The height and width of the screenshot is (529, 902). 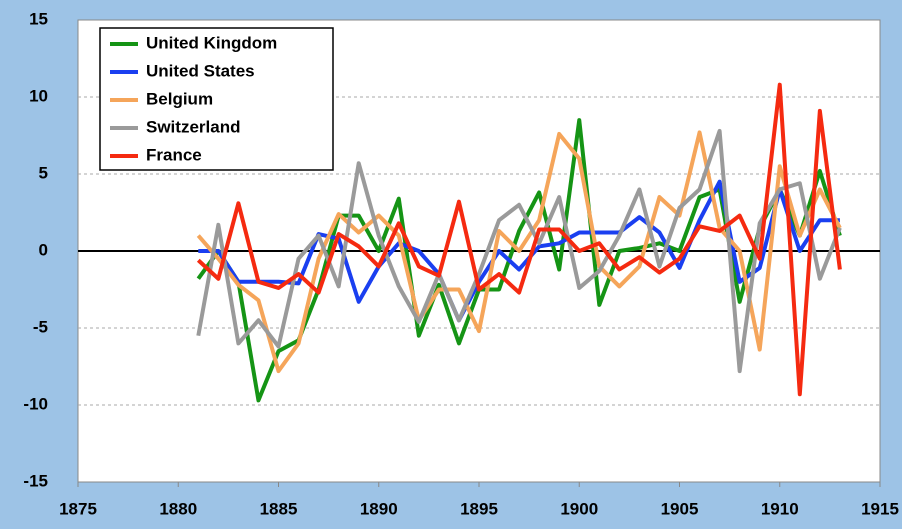 I want to click on legend-box, so click(x=216, y=99).